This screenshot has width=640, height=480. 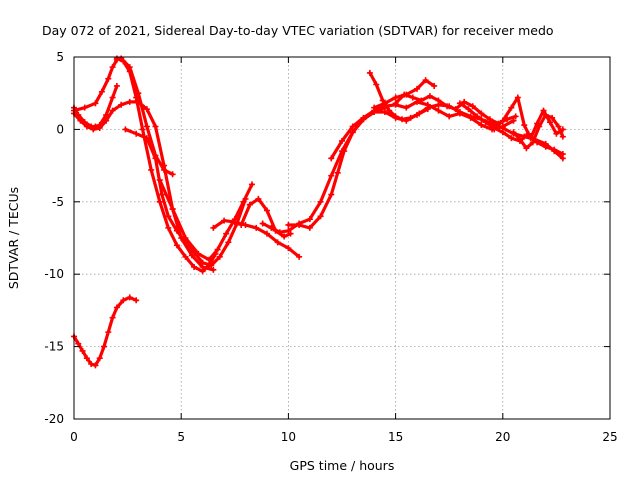 I want to click on y-tick-label: 0, so click(x=60, y=129).